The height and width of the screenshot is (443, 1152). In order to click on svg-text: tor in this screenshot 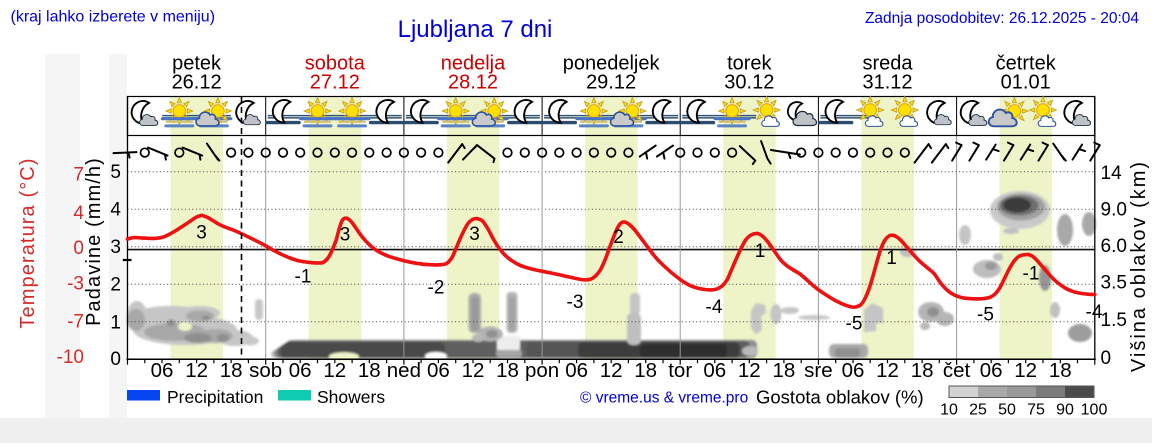, I will do `click(680, 370)`.